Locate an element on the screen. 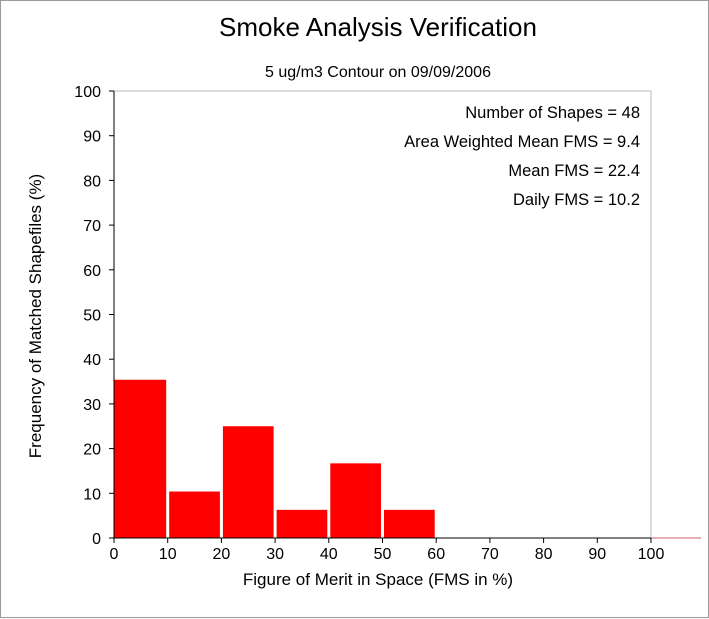  y-tick-label: 0 is located at coordinates (96, 539).